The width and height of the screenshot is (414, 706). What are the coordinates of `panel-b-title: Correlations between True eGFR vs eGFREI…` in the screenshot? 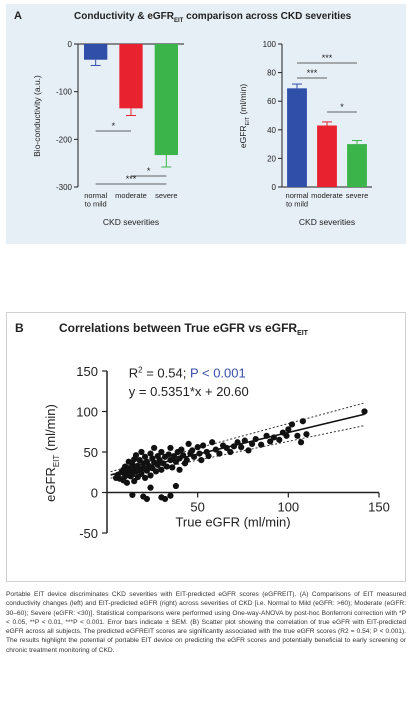 It's located at (184, 329).